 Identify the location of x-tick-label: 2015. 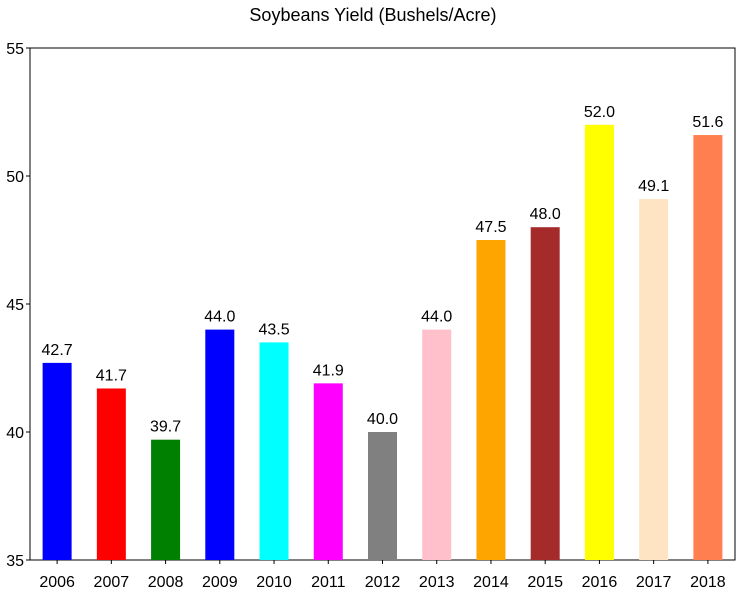
(545, 582).